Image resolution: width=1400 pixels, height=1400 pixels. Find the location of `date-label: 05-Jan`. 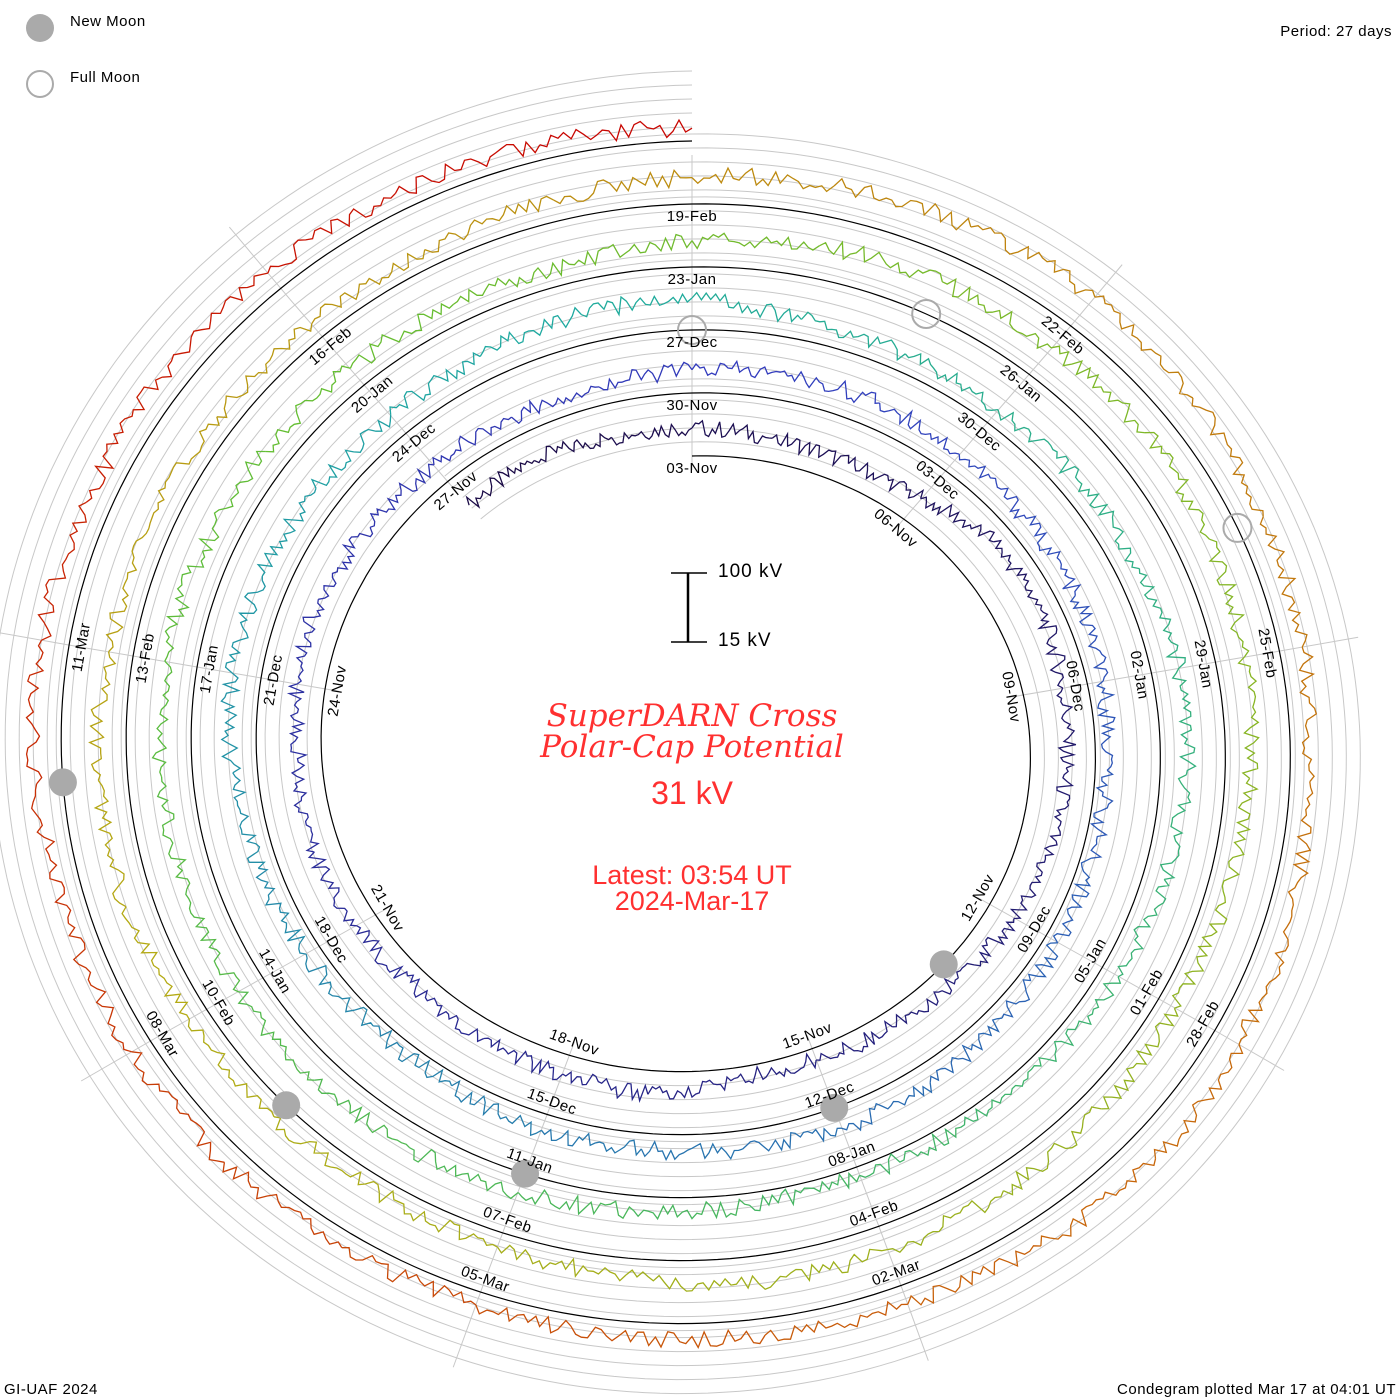

date-label: 05-Jan is located at coordinates (1090, 960).